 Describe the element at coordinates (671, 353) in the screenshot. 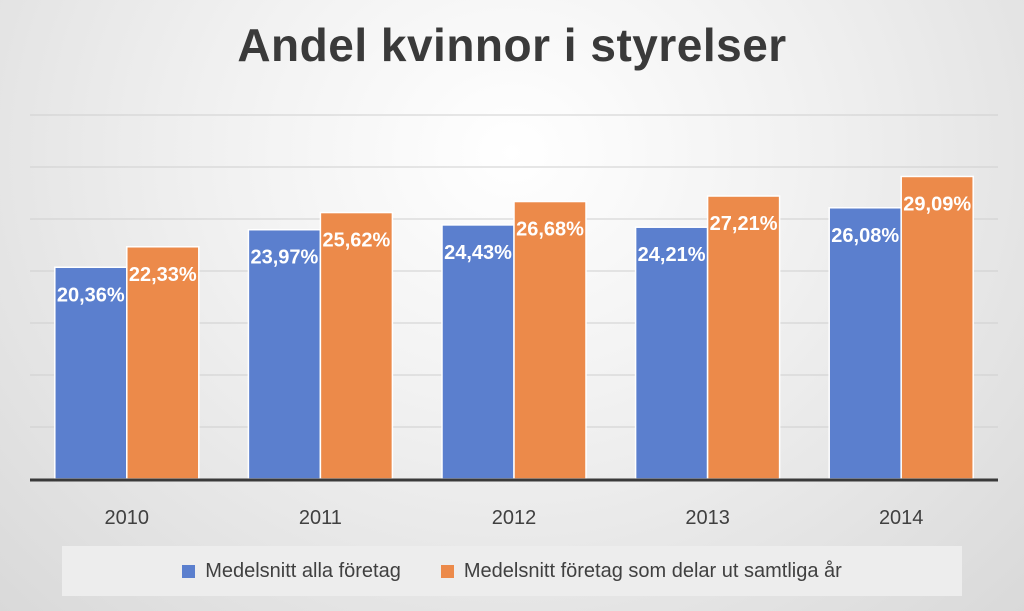

I see `bar-series-1-2013` at that location.